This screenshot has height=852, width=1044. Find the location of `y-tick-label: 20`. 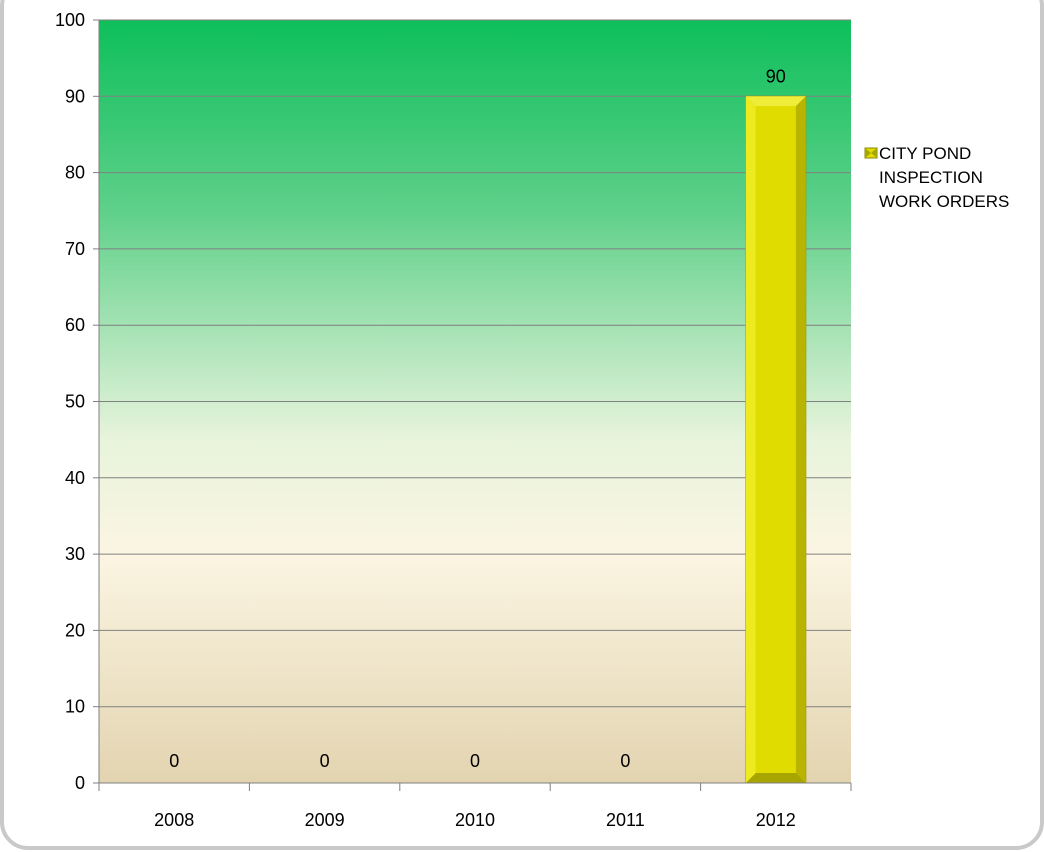

y-tick-label: 20 is located at coordinates (75, 630).